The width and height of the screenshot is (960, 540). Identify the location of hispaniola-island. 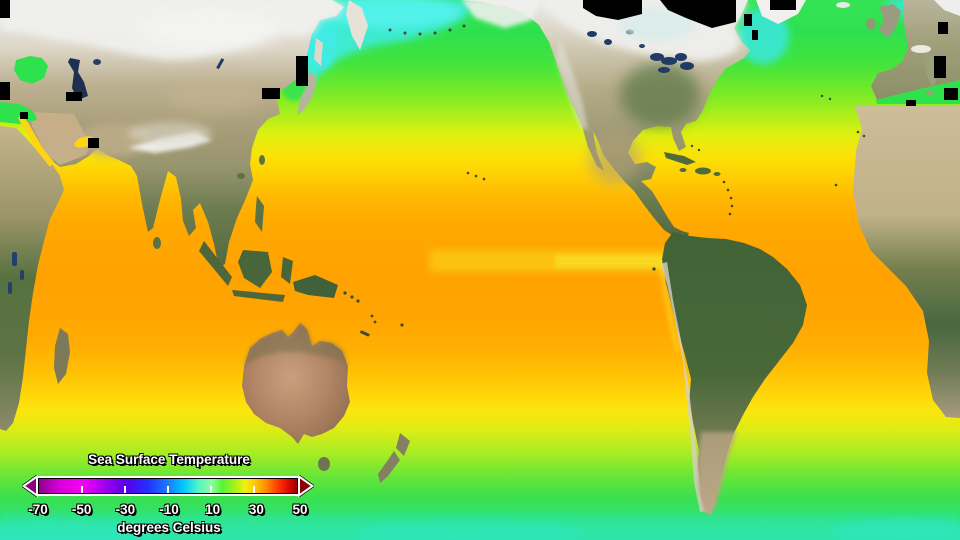
(703, 171).